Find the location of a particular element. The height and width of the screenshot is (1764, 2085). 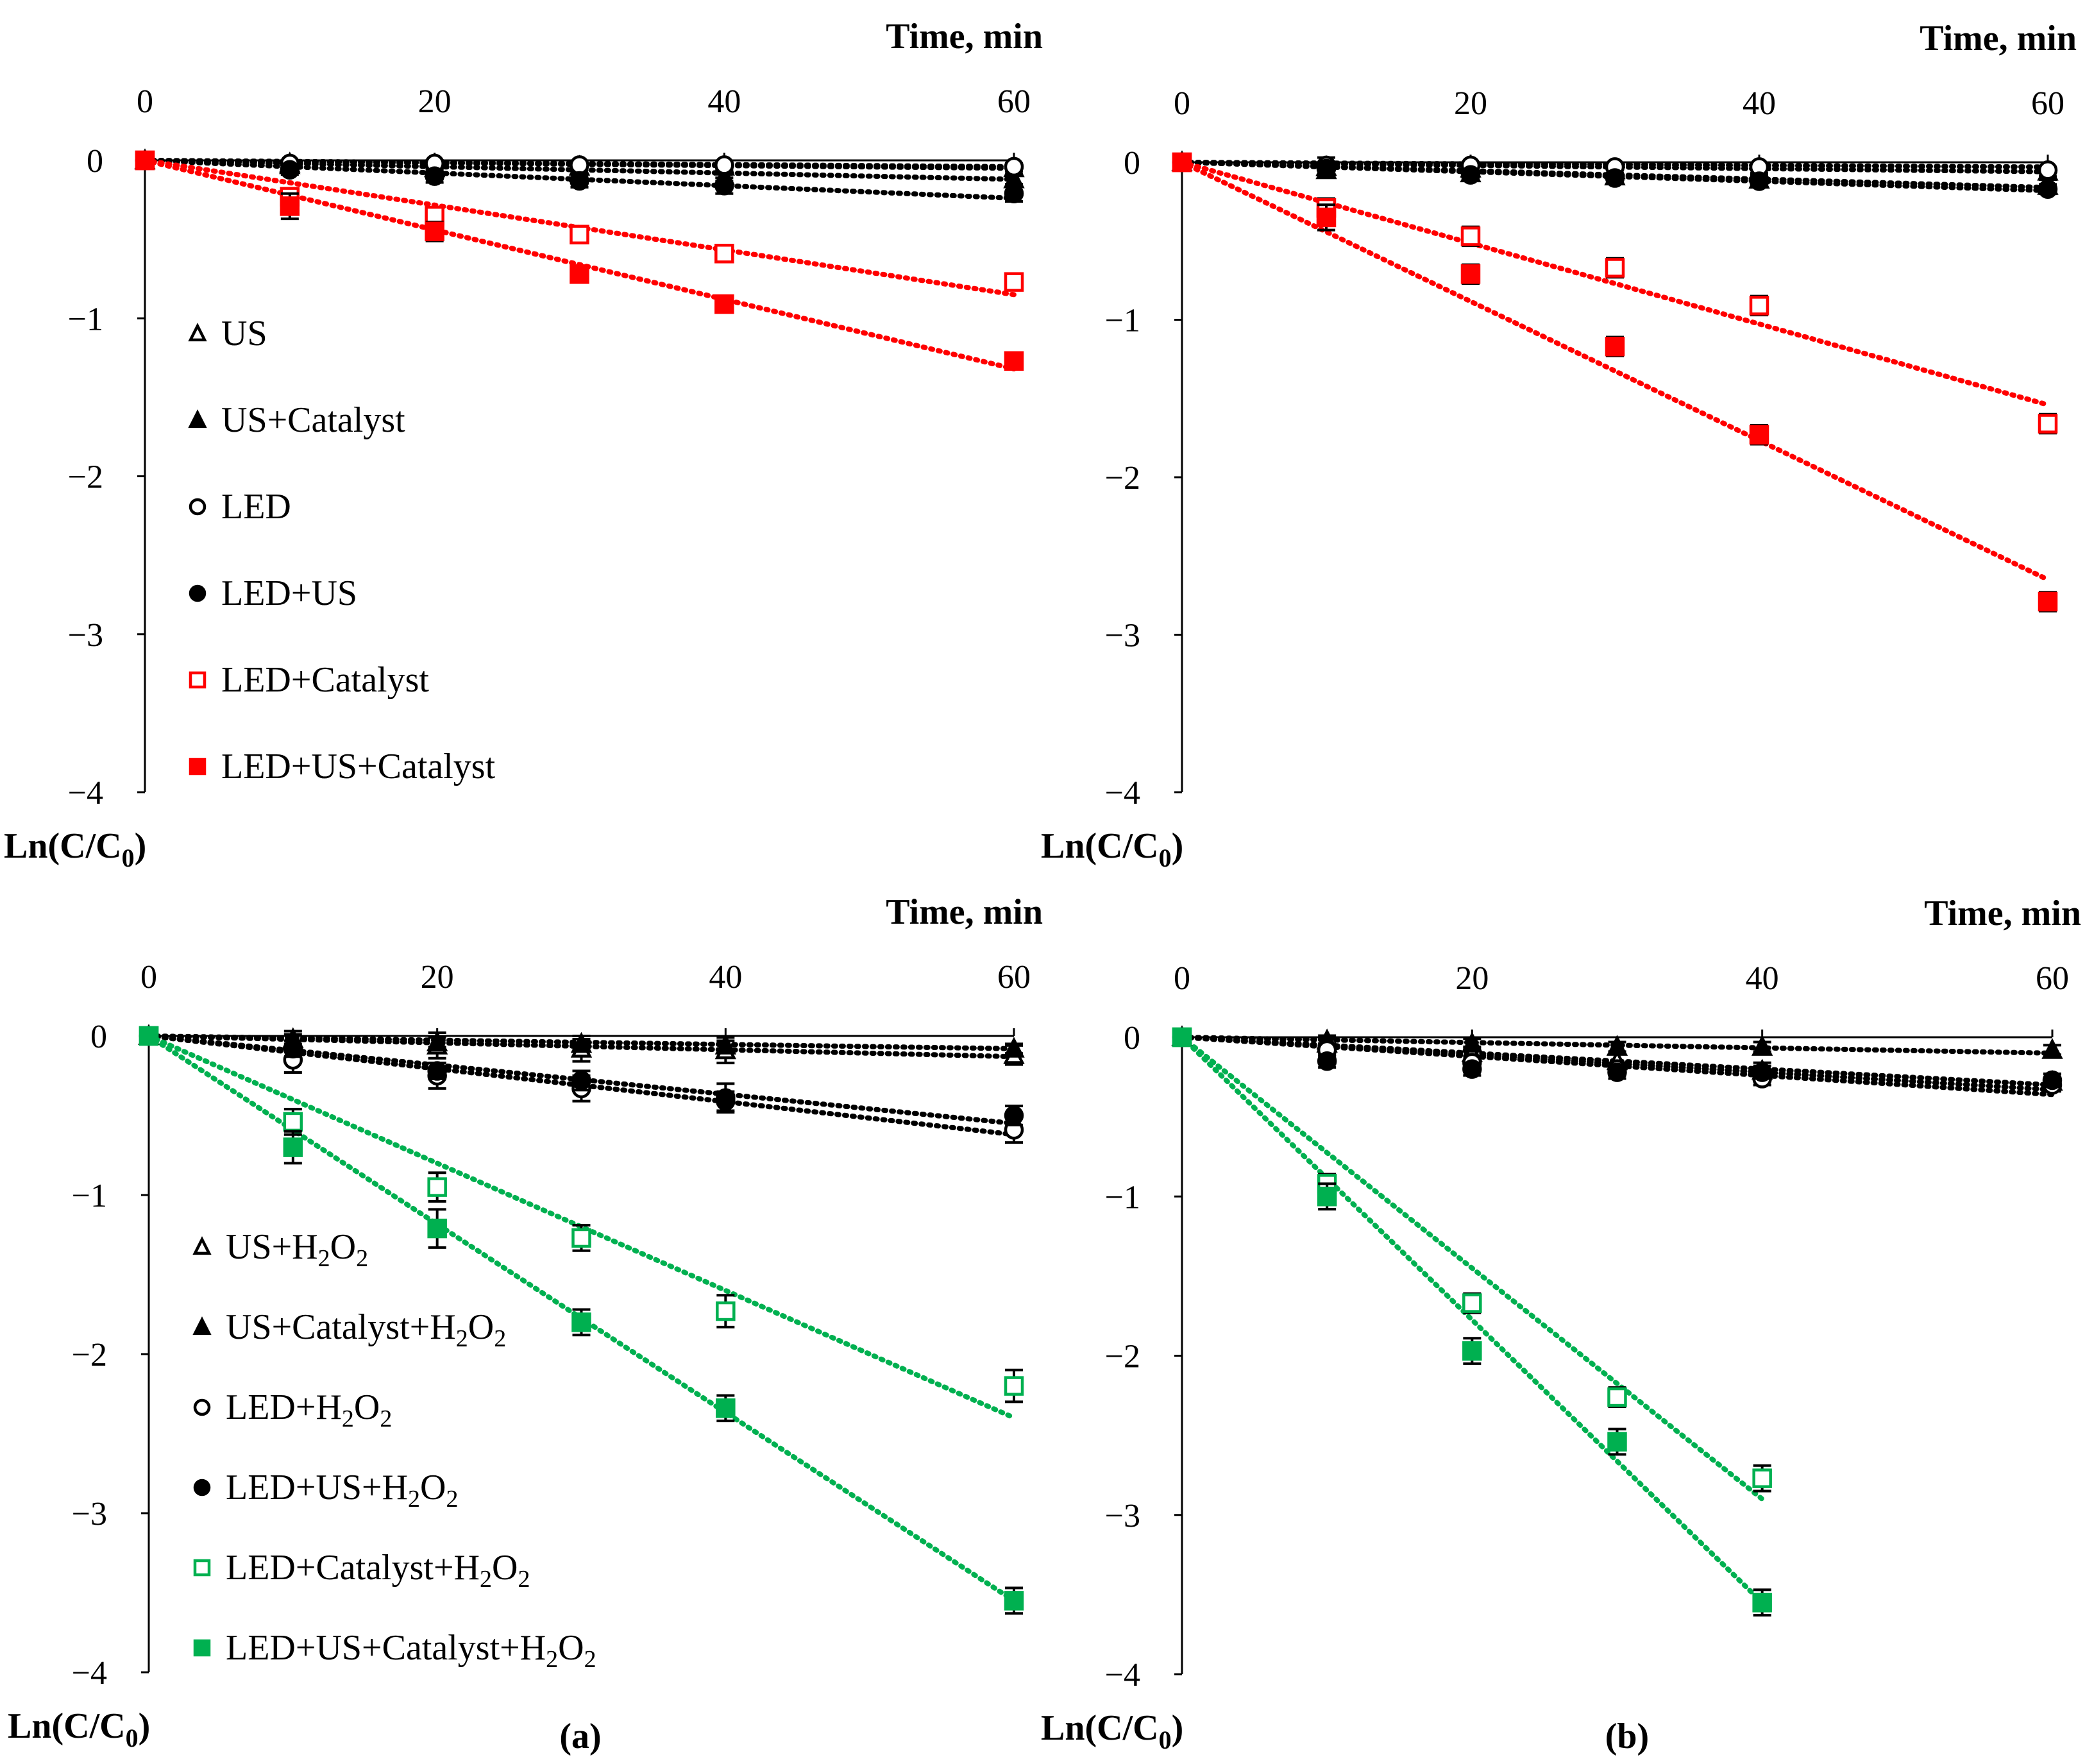

legend-label: LED+US+Catalyst+H2O2 is located at coordinates (411, 1650).